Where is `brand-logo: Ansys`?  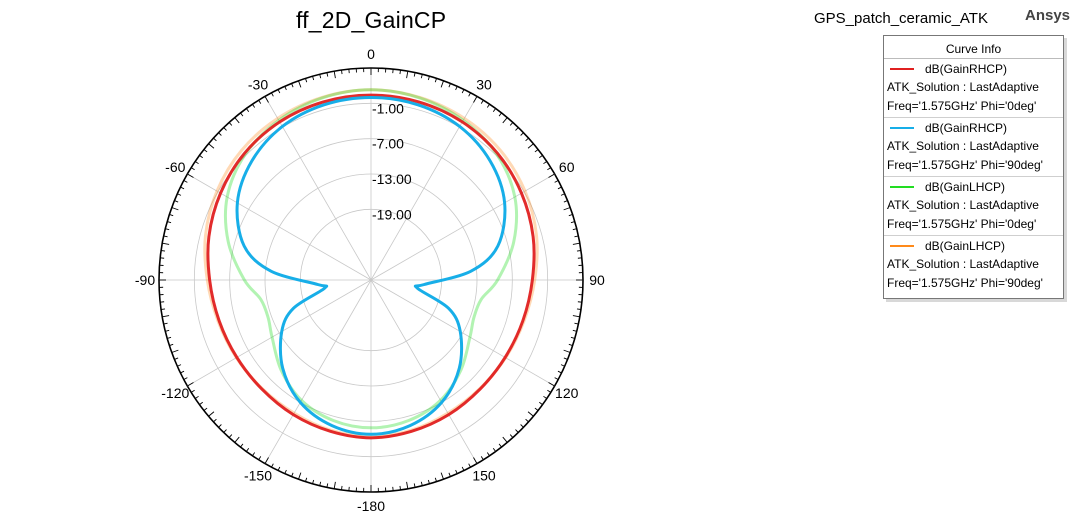 brand-logo: Ansys is located at coordinates (1048, 15).